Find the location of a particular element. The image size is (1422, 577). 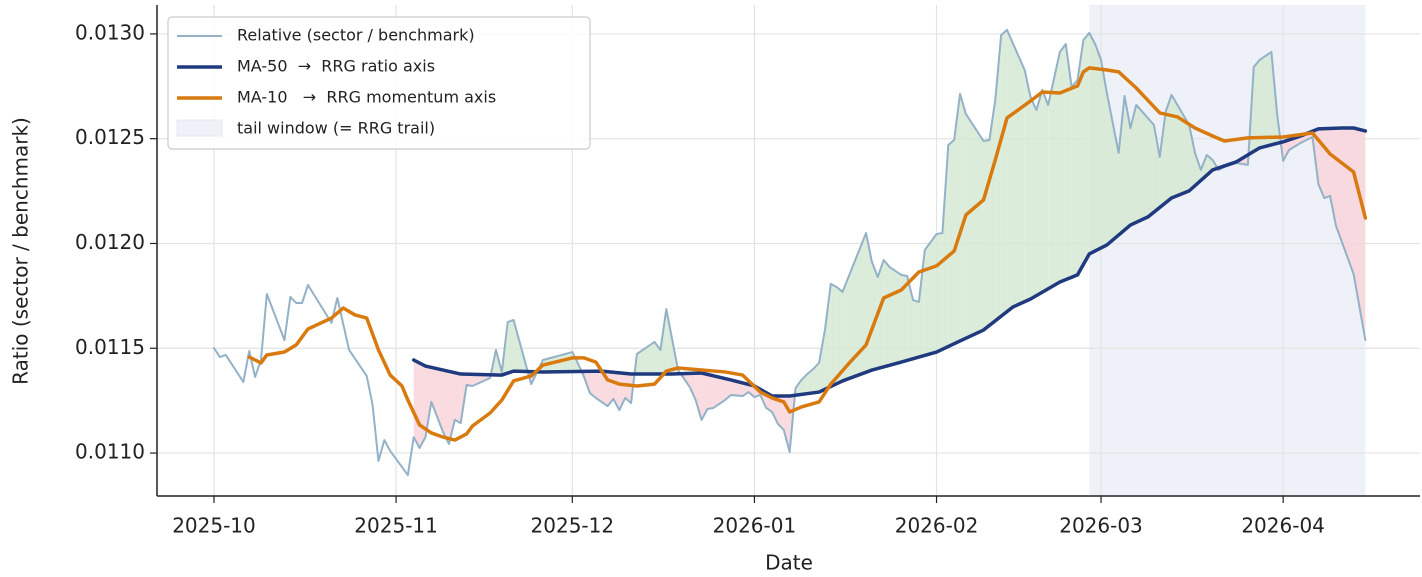

legend-box is located at coordinates (379, 83).